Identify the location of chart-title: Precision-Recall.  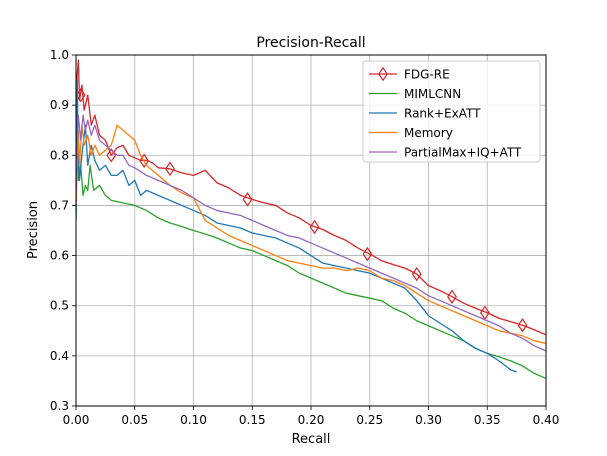
(310, 43).